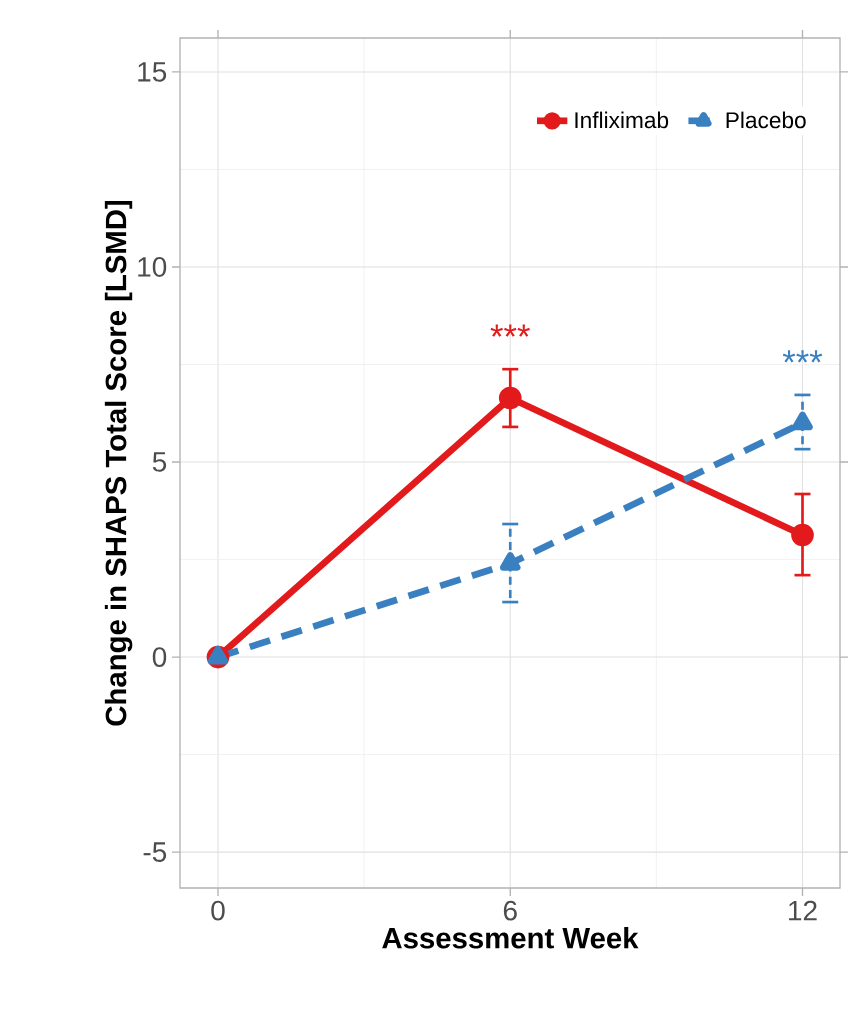 Image resolution: width=864 pixels, height=1035 pixels. I want to click on x-tick-label: 12, so click(803, 910).